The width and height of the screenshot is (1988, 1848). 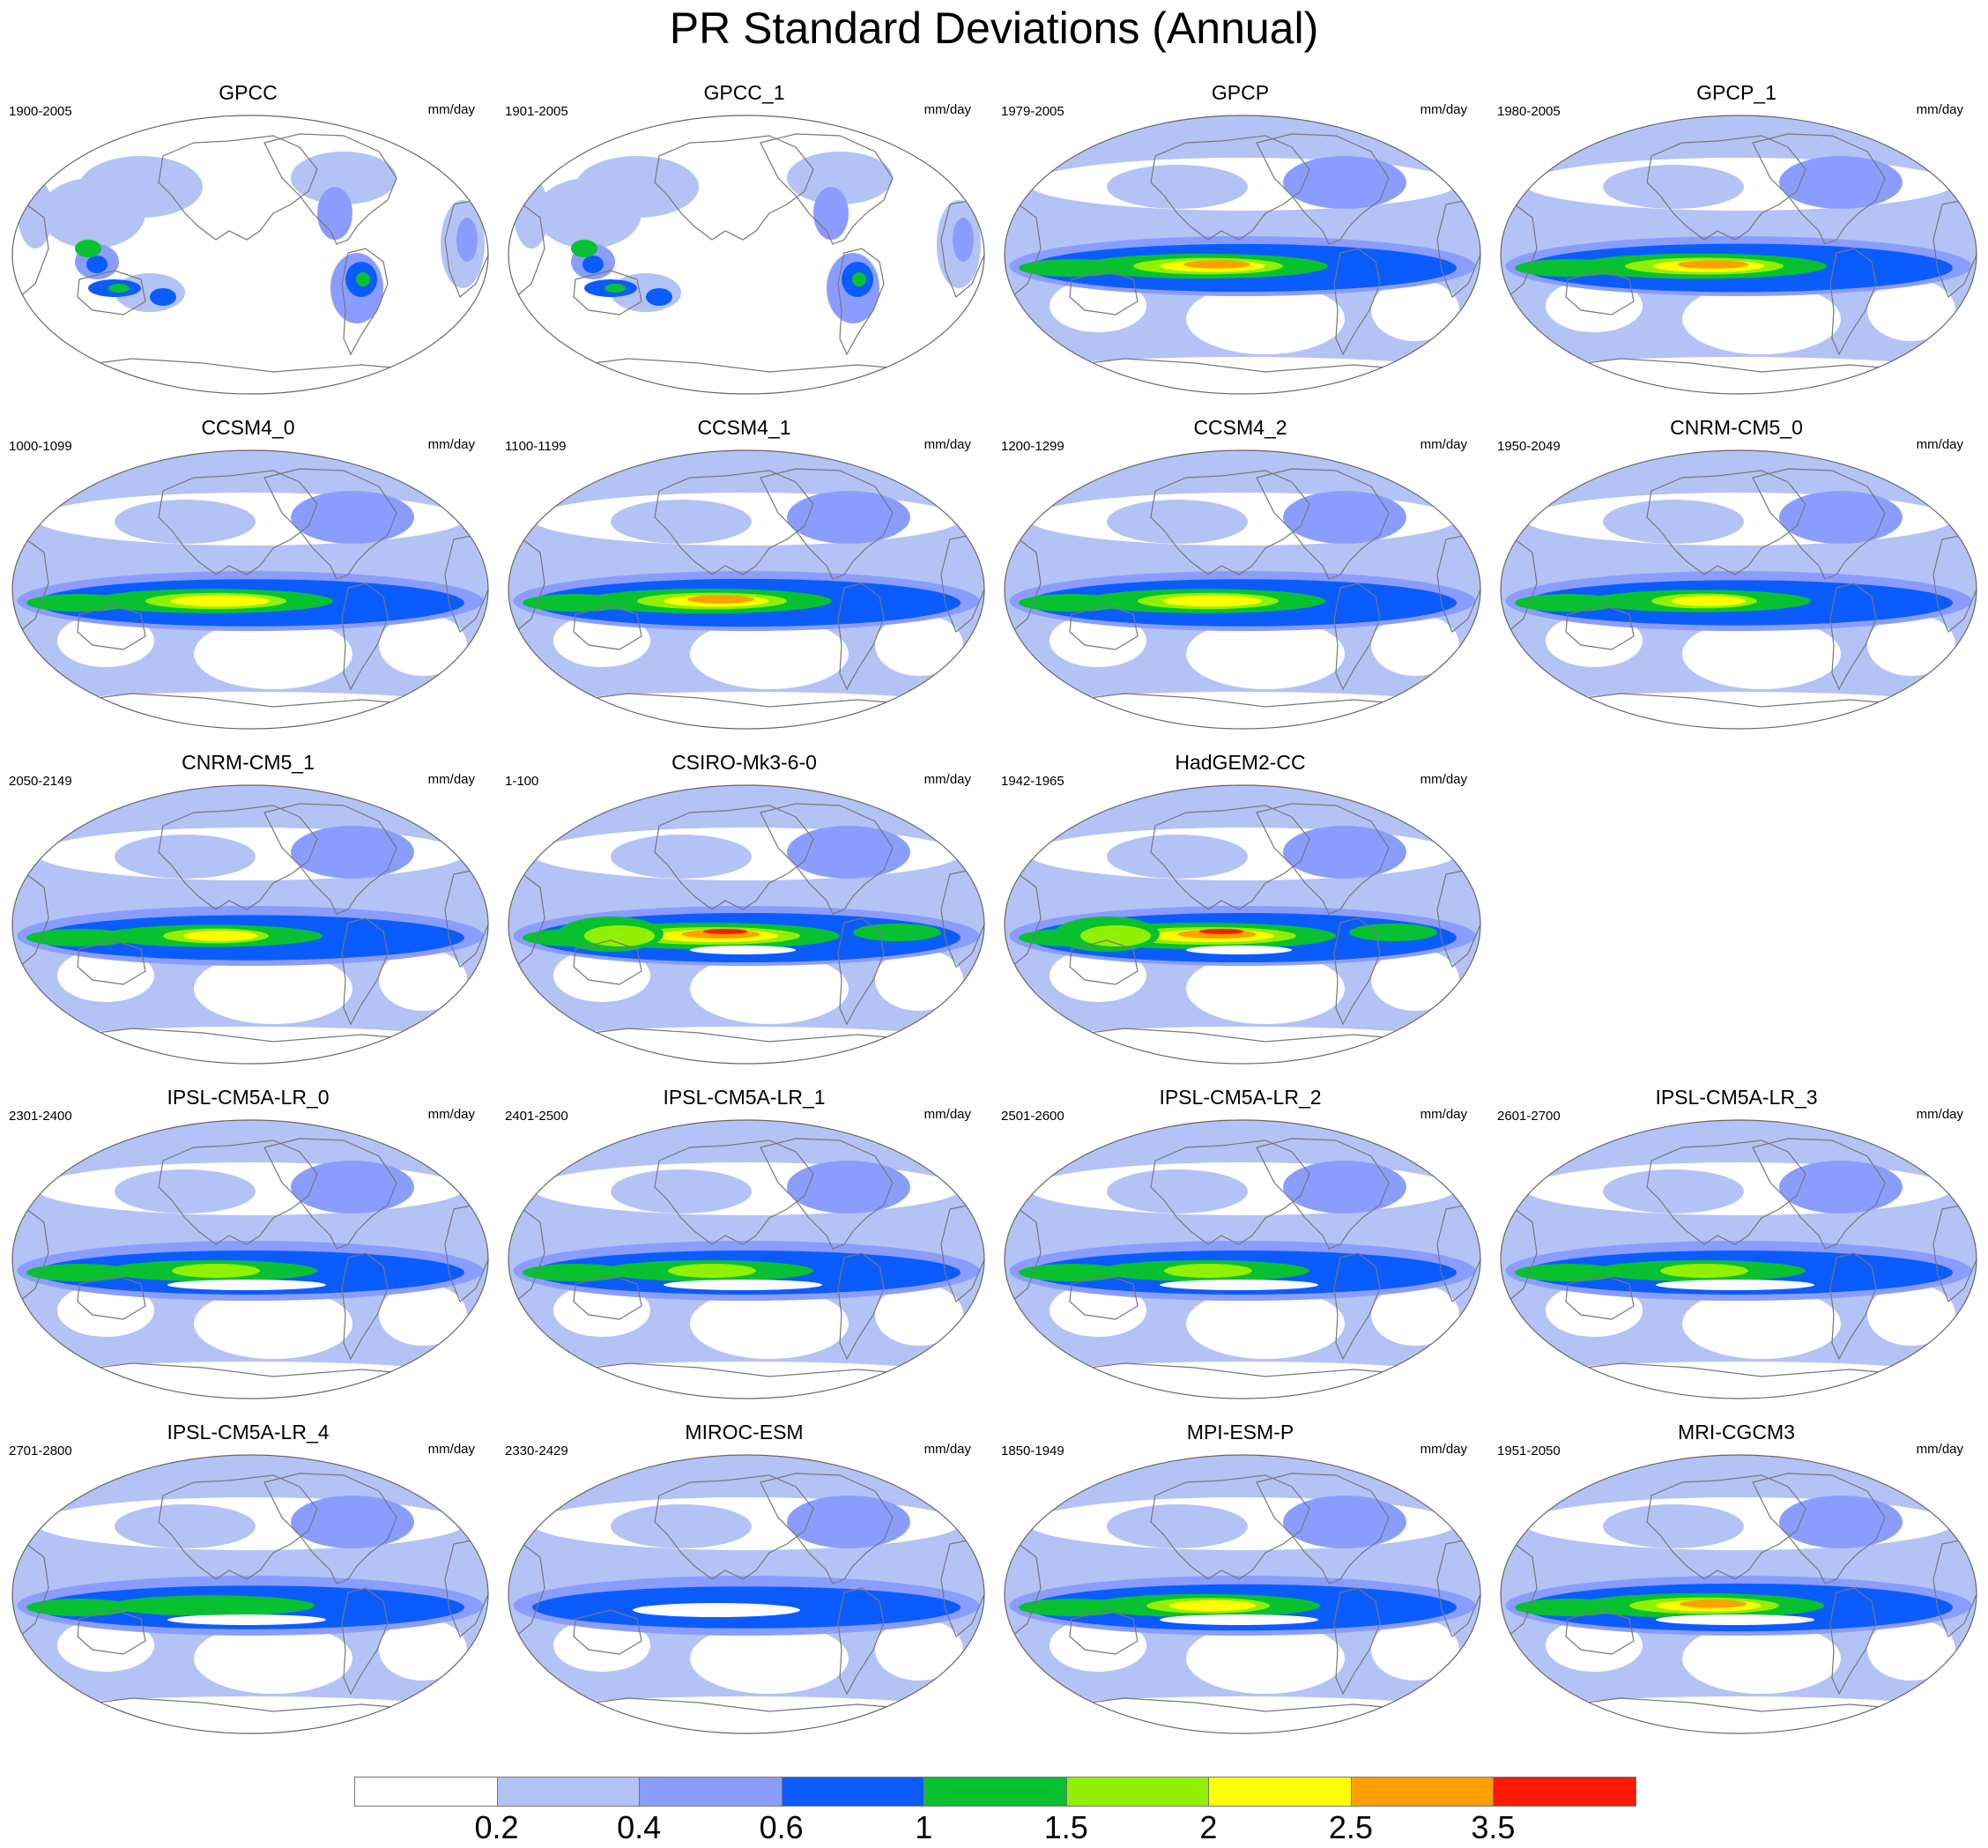 I want to click on colorbar-tick-label: 0.2, so click(x=497, y=1827).